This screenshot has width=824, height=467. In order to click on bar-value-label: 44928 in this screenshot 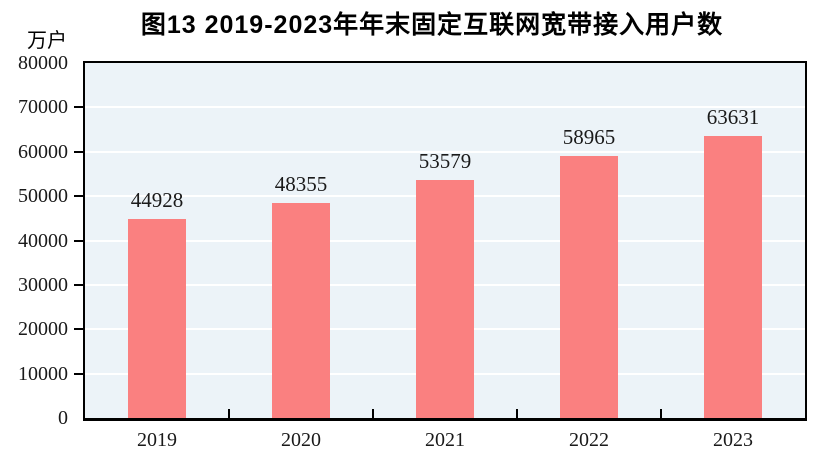, I will do `click(157, 199)`.